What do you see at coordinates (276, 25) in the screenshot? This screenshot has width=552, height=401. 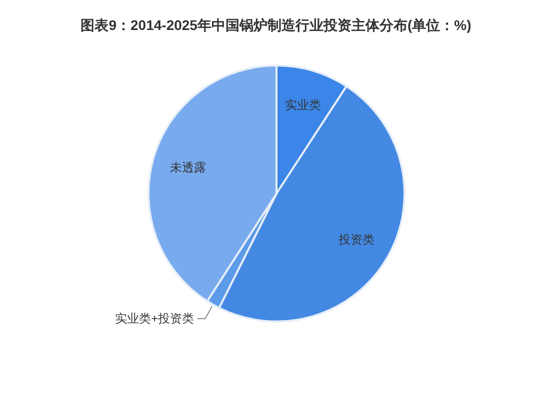 I see `chart-title: 图表9：2014-2025年中国锅炉制造行业投资主体分布(单位：%)` at bounding box center [276, 25].